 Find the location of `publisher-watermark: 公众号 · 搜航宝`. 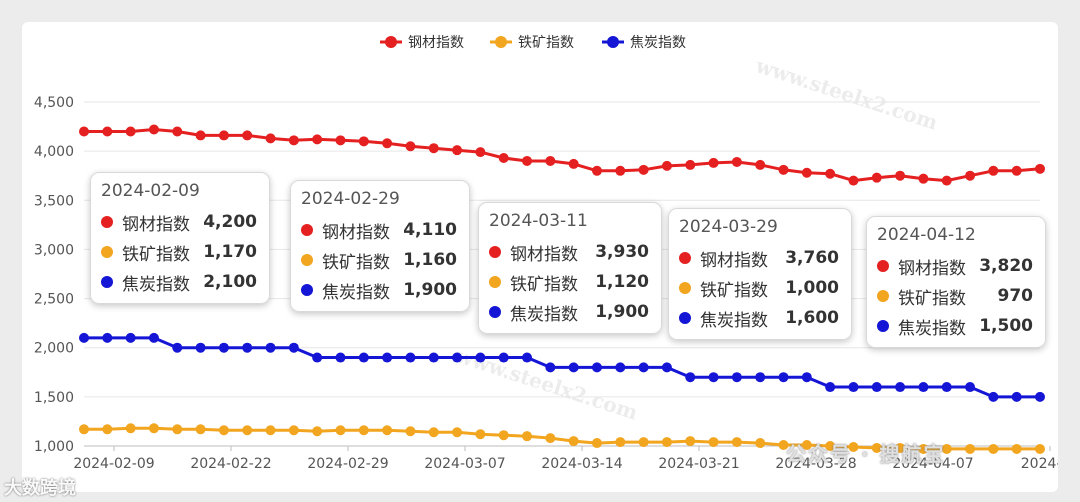

publisher-watermark: 公众号 · 搜航宝 is located at coordinates (866, 454).